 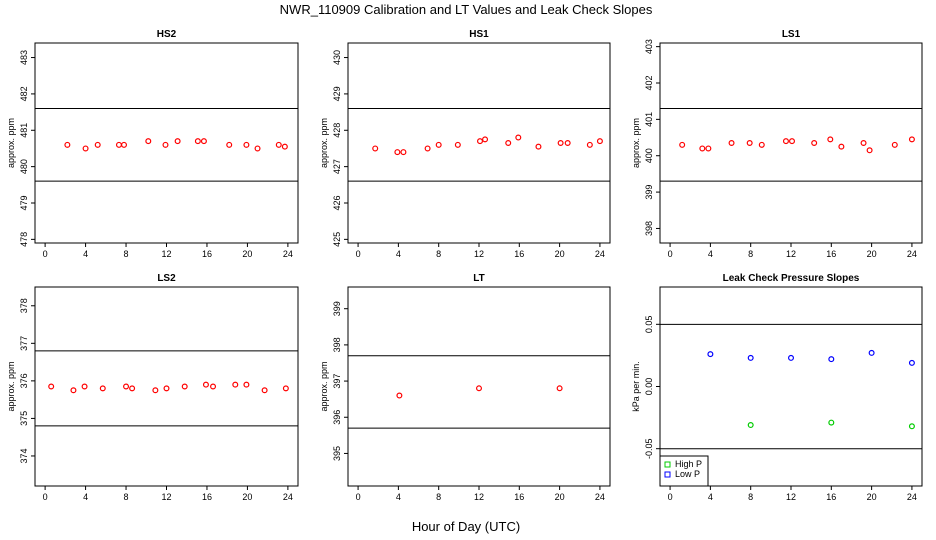 What do you see at coordinates (649, 228) in the screenshot?
I see `y-tick-label: 398` at bounding box center [649, 228].